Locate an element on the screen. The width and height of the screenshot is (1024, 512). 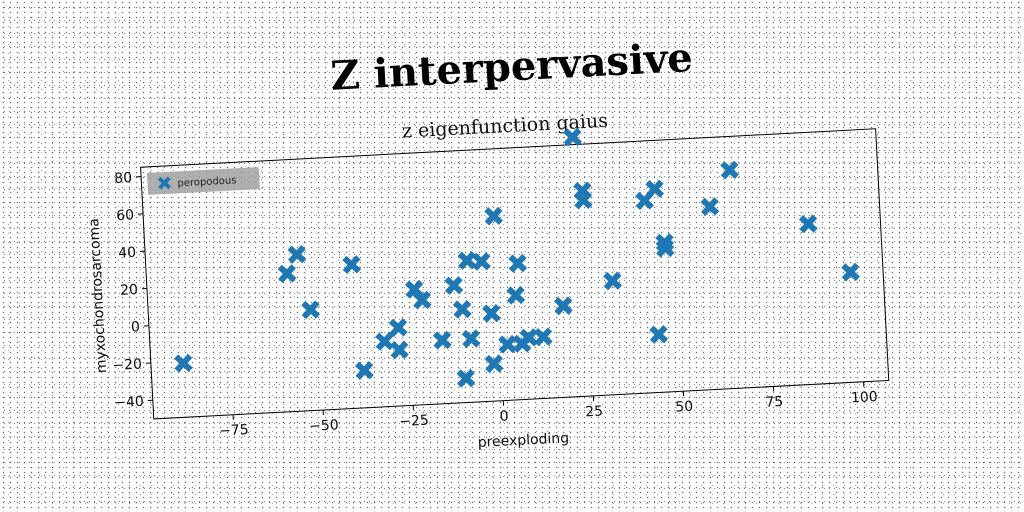
legend-marker-glyph is located at coordinates (164, 183).